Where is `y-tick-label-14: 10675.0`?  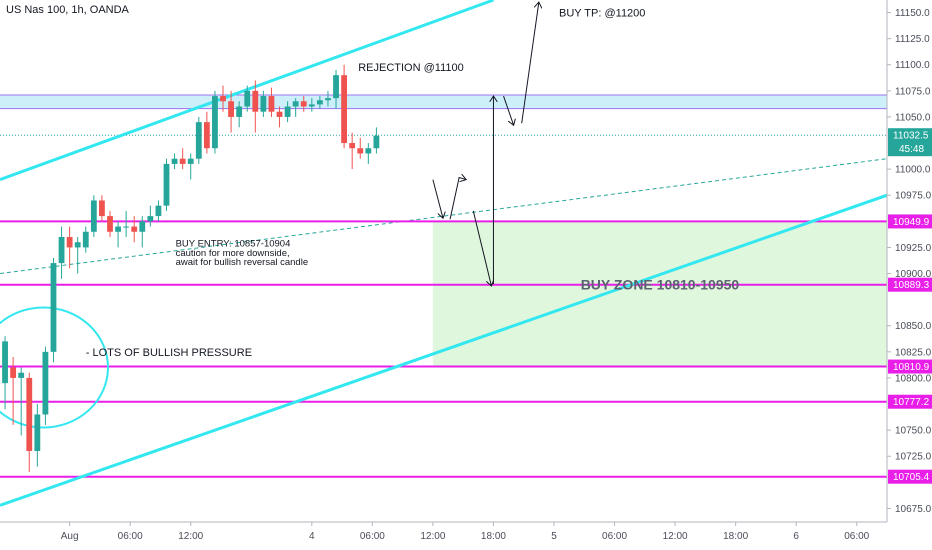
y-tick-label-14: 10675.0 is located at coordinates (913, 509).